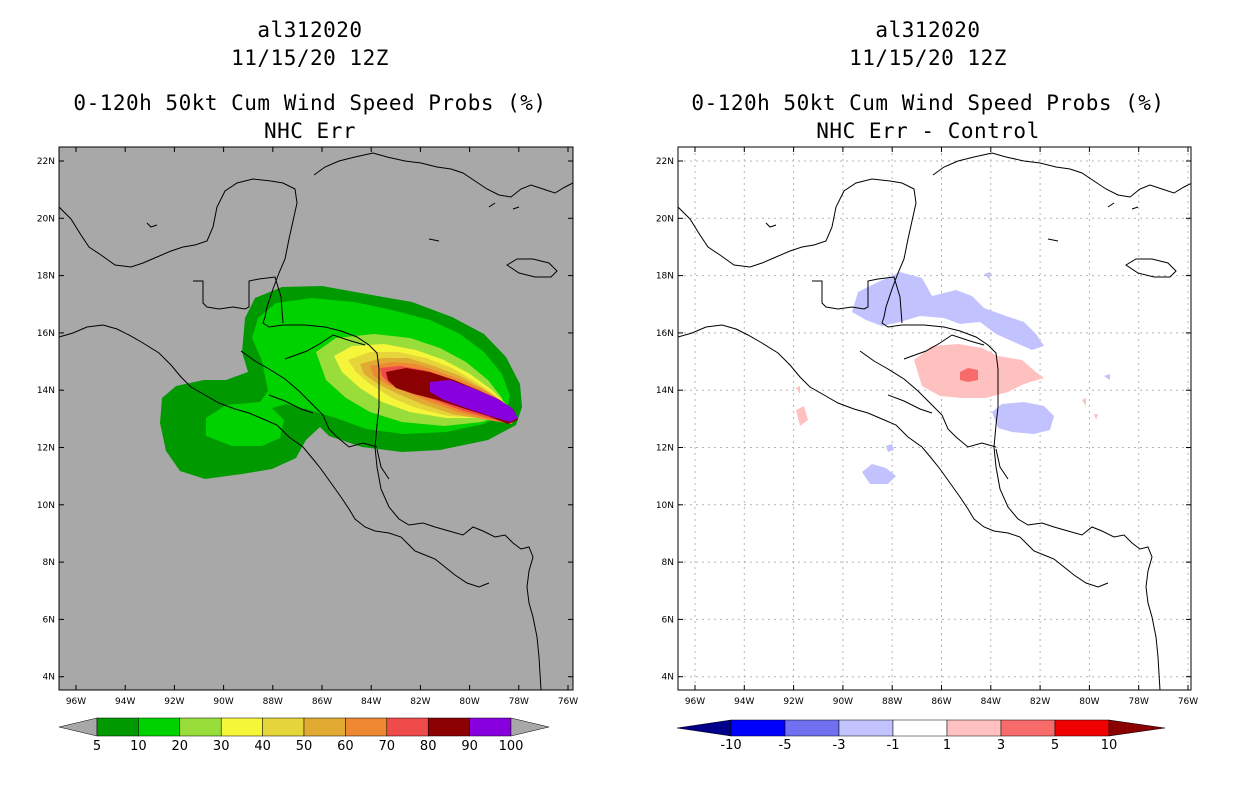 This screenshot has height=800, width=1236. I want to click on lon-tick-label: 84W, so click(371, 702).